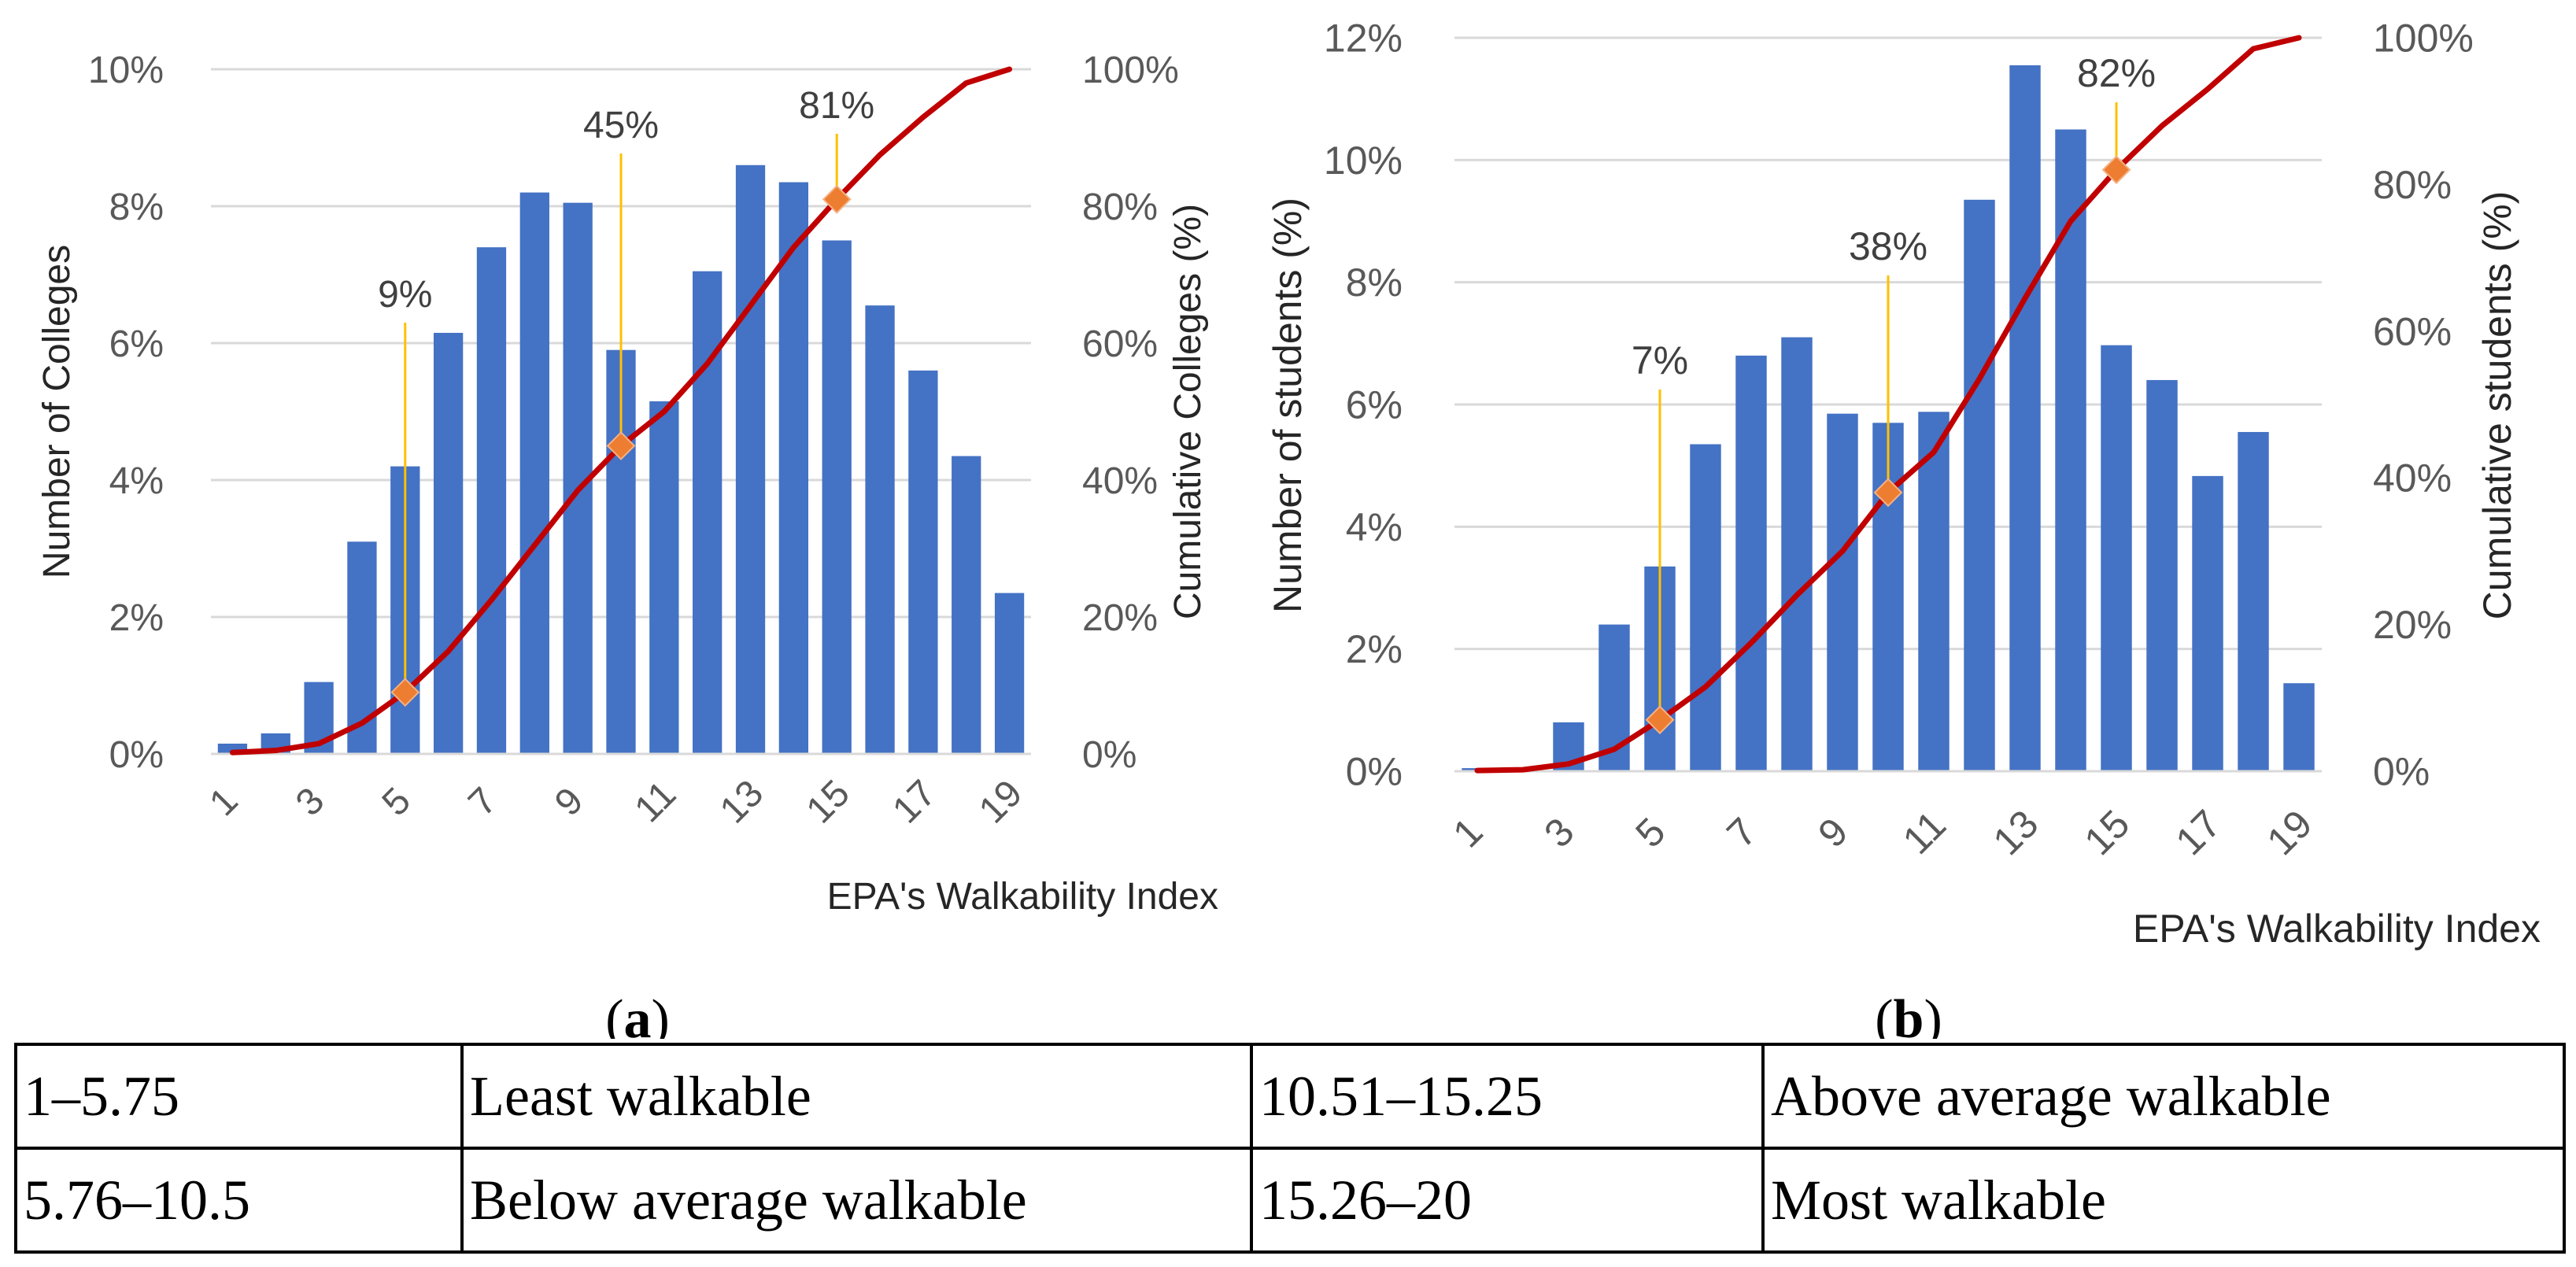  What do you see at coordinates (2497, 405) in the screenshot?
I see `y2-axis-title: Cumulative students (%)` at bounding box center [2497, 405].